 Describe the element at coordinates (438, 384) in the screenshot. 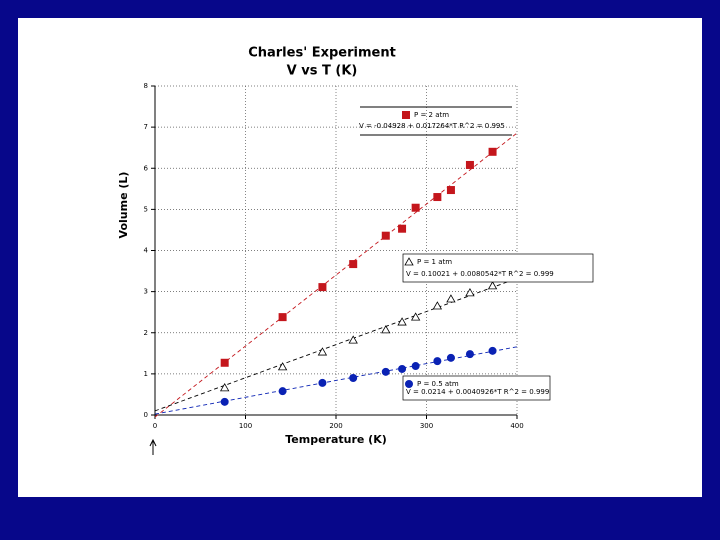

I see `legend-label: P = 0.5 atm` at that location.